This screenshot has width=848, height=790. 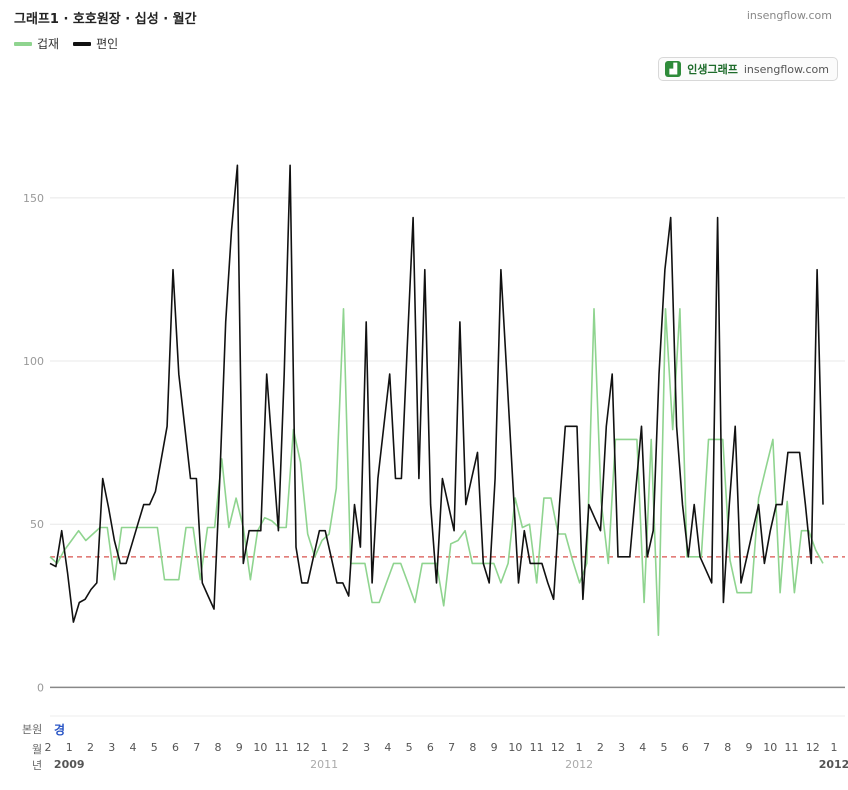 I want to click on axis-row1-label: 본원, so click(x=32, y=729).